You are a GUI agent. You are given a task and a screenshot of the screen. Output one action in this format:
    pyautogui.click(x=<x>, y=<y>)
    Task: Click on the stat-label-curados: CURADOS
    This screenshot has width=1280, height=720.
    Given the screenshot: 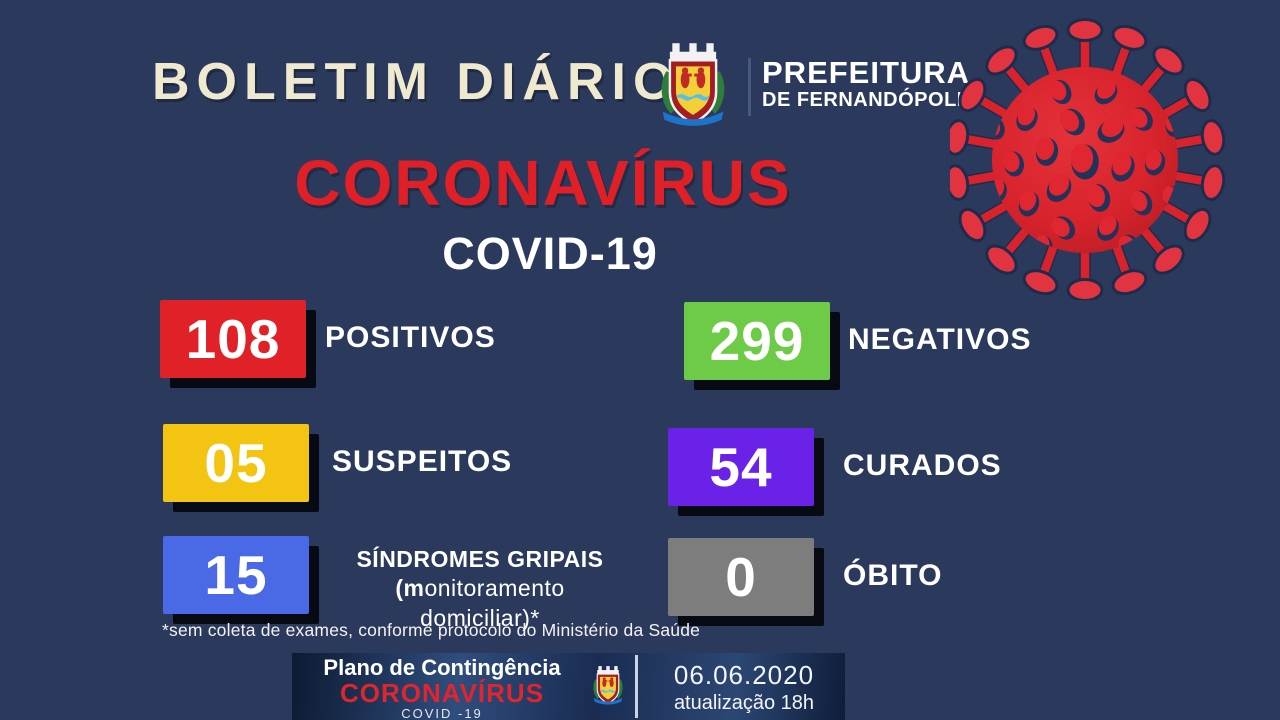 What is the action you would take?
    pyautogui.click(x=922, y=465)
    